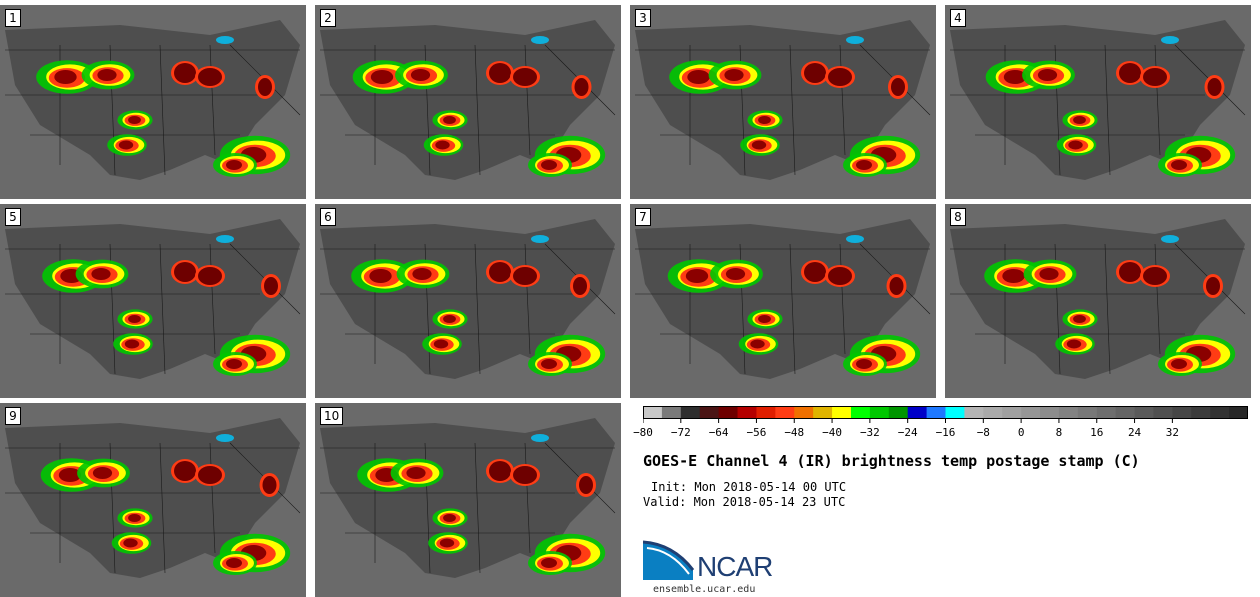 The image size is (1260, 597). What do you see at coordinates (13, 18) in the screenshot?
I see `panel-number-label: 1` at bounding box center [13, 18].